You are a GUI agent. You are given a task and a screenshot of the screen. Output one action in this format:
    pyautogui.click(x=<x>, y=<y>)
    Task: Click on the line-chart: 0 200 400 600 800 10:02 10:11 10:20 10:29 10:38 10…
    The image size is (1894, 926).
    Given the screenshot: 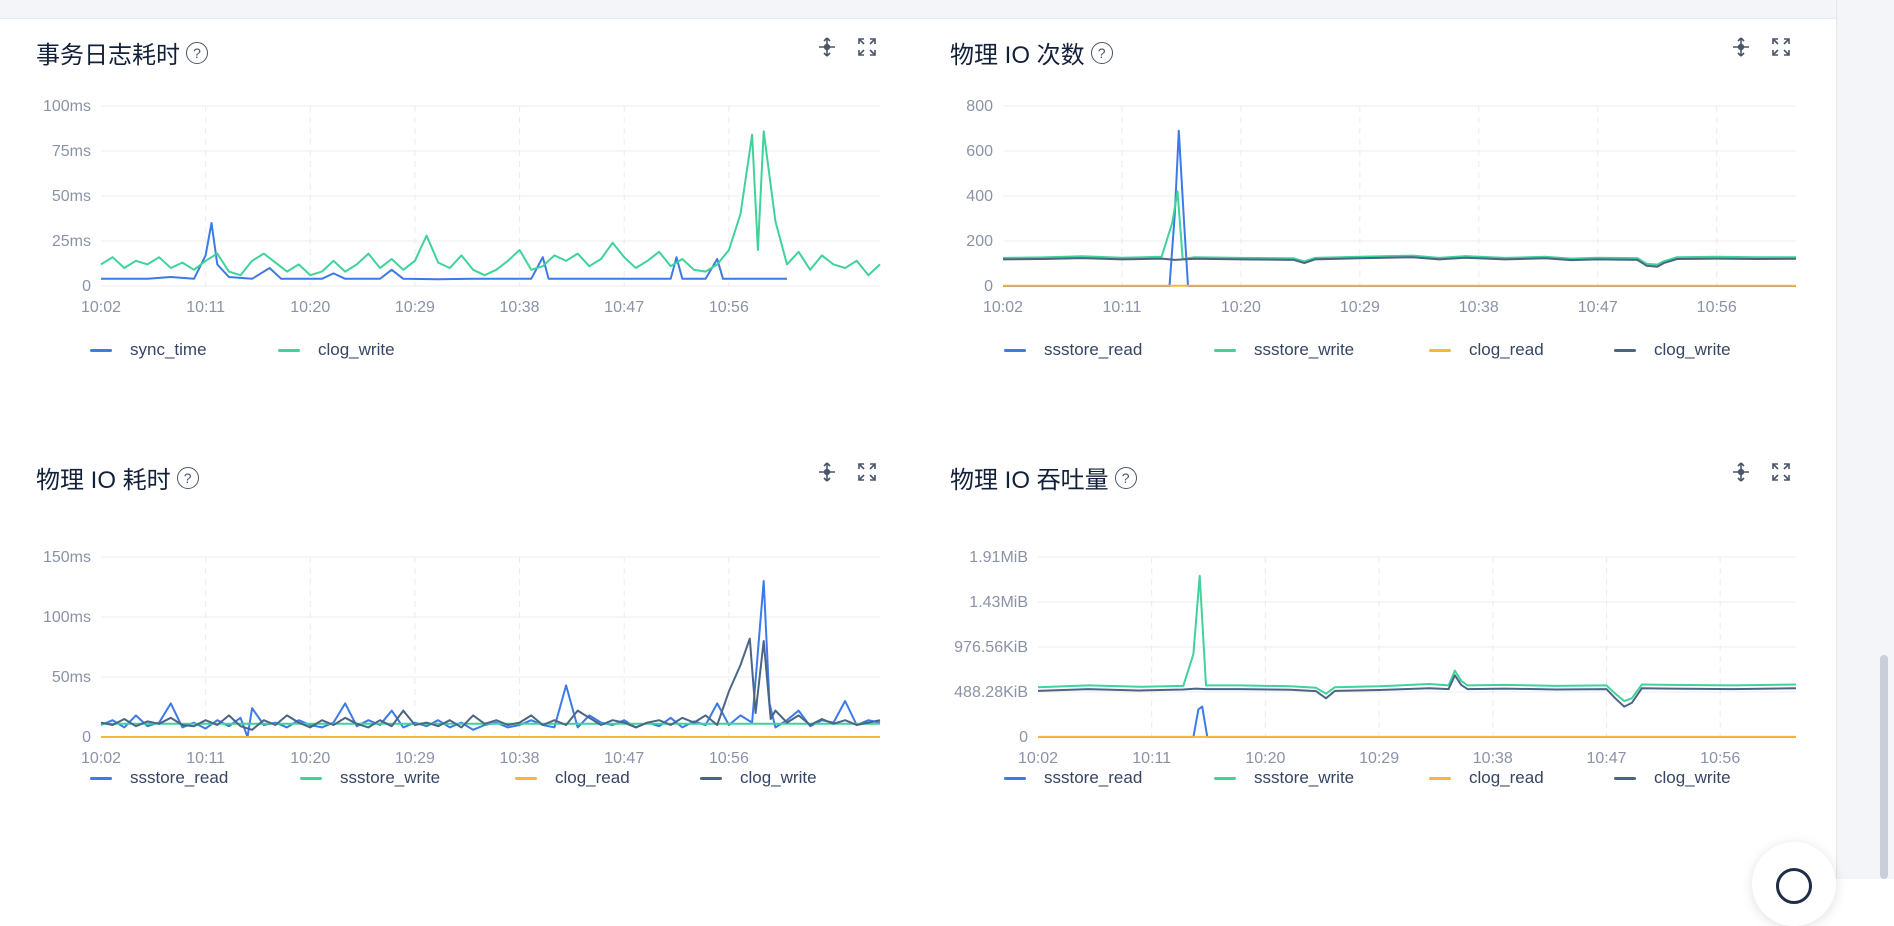 What is the action you would take?
    pyautogui.click(x=1355, y=210)
    